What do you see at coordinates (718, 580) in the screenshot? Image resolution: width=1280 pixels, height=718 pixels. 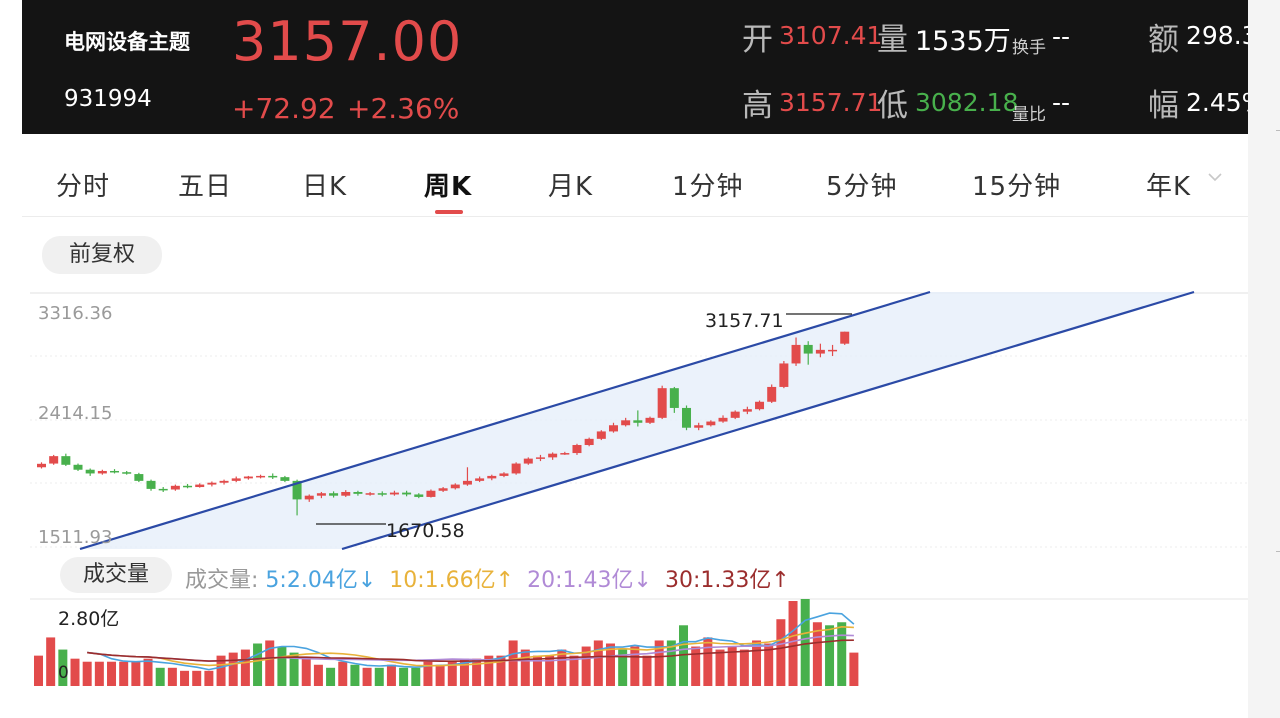 I see `ma30-value: 30:1.33亿` at bounding box center [718, 580].